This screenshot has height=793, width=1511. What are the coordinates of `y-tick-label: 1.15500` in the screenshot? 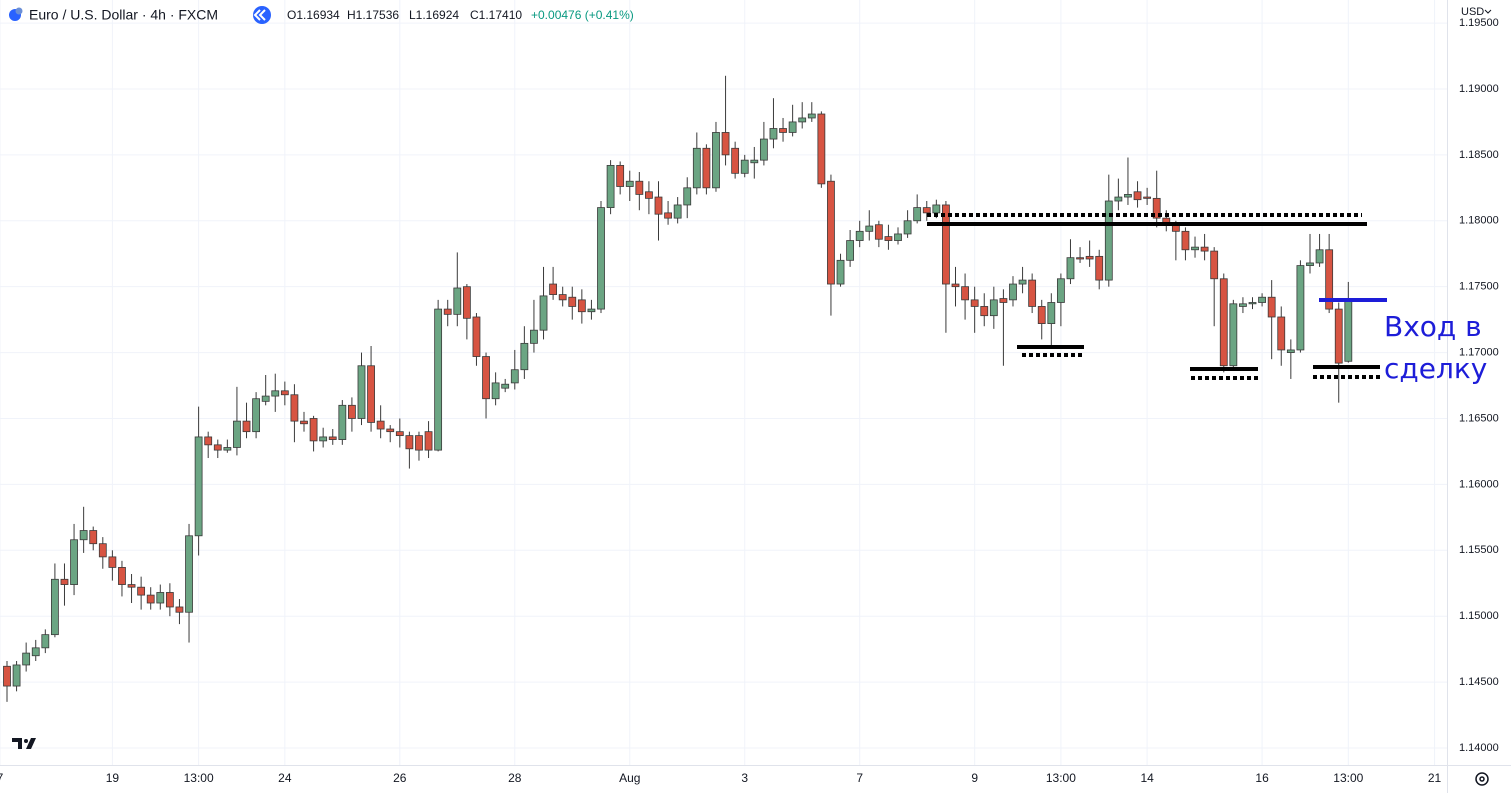 It's located at (1479, 550).